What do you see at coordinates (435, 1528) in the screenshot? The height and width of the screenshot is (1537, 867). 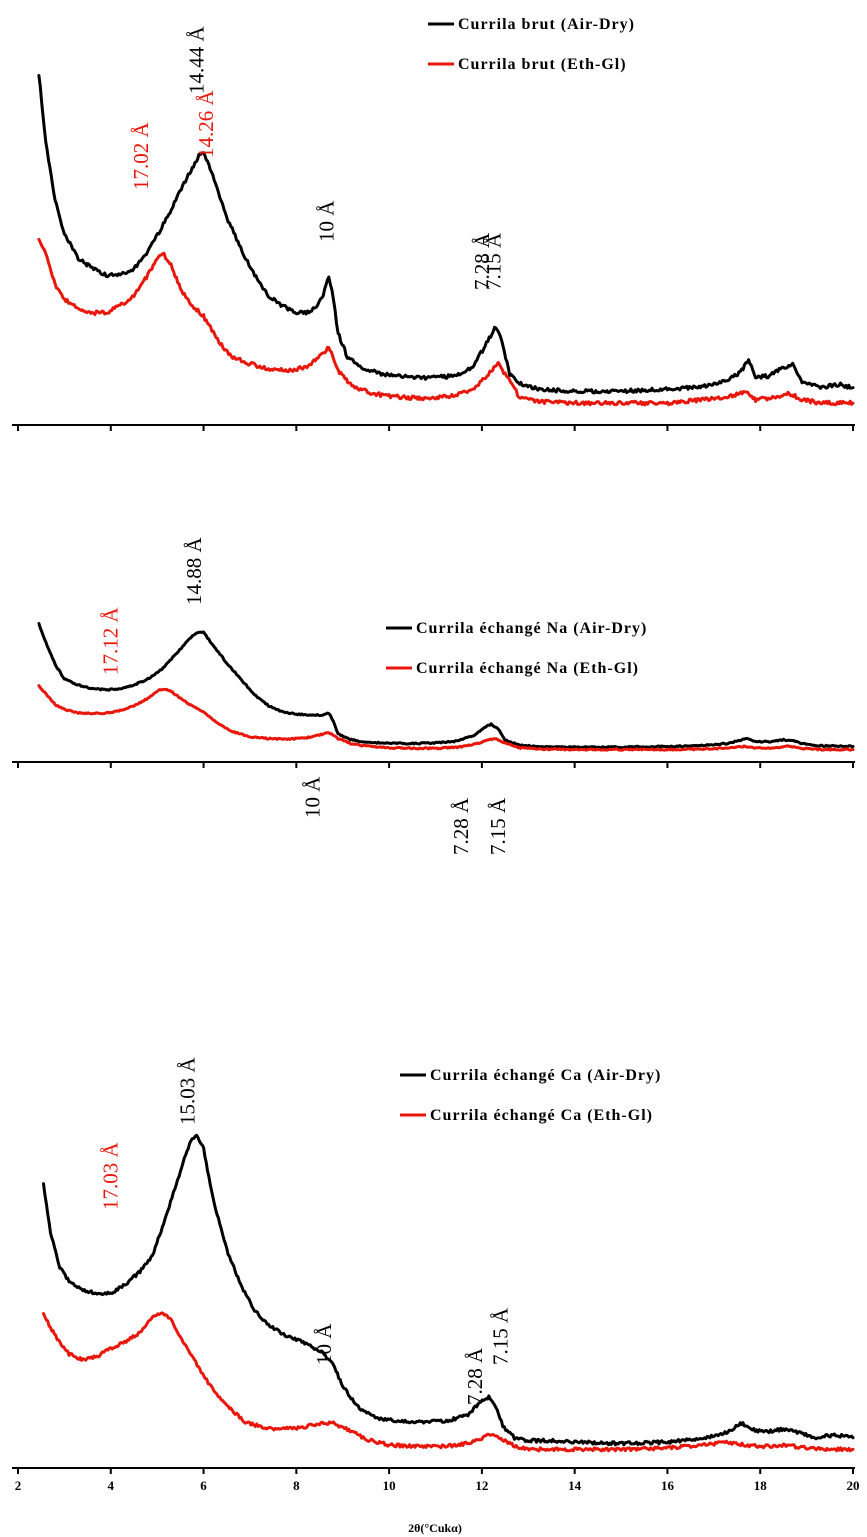 I see `x-axis-title: 2θ(°Cukα)` at bounding box center [435, 1528].